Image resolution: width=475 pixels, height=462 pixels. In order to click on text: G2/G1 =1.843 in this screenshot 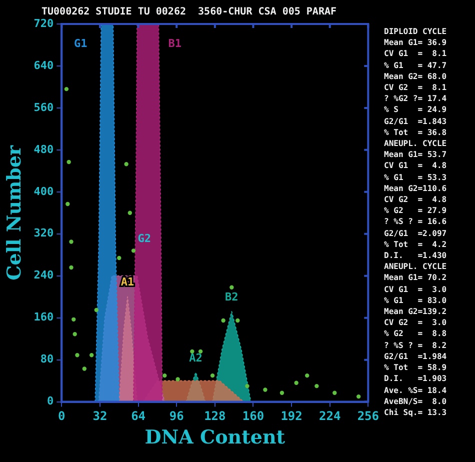, I will do `click(416, 121)`.